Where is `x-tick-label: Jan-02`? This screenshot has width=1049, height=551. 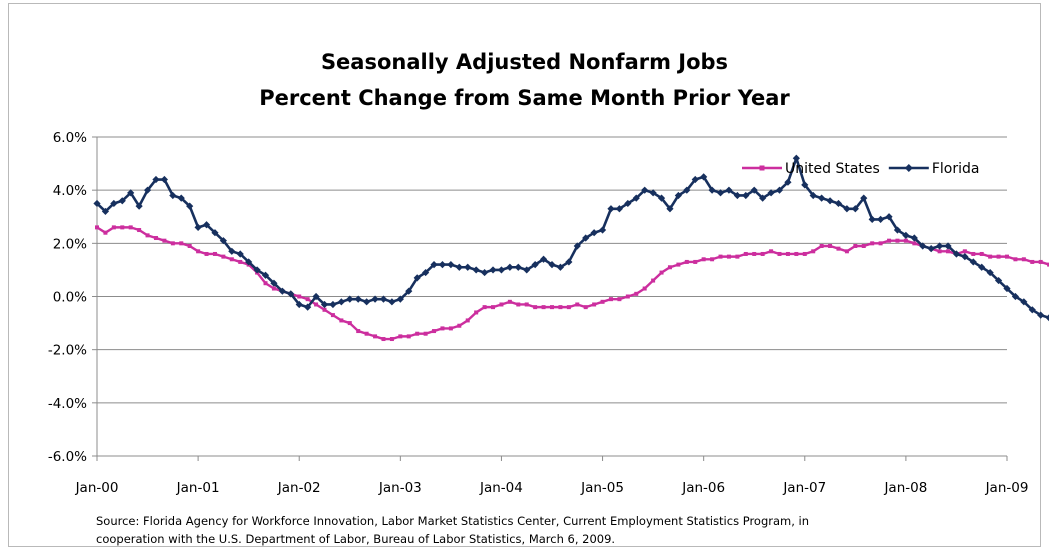 x-tick-label: Jan-02 is located at coordinates (299, 488).